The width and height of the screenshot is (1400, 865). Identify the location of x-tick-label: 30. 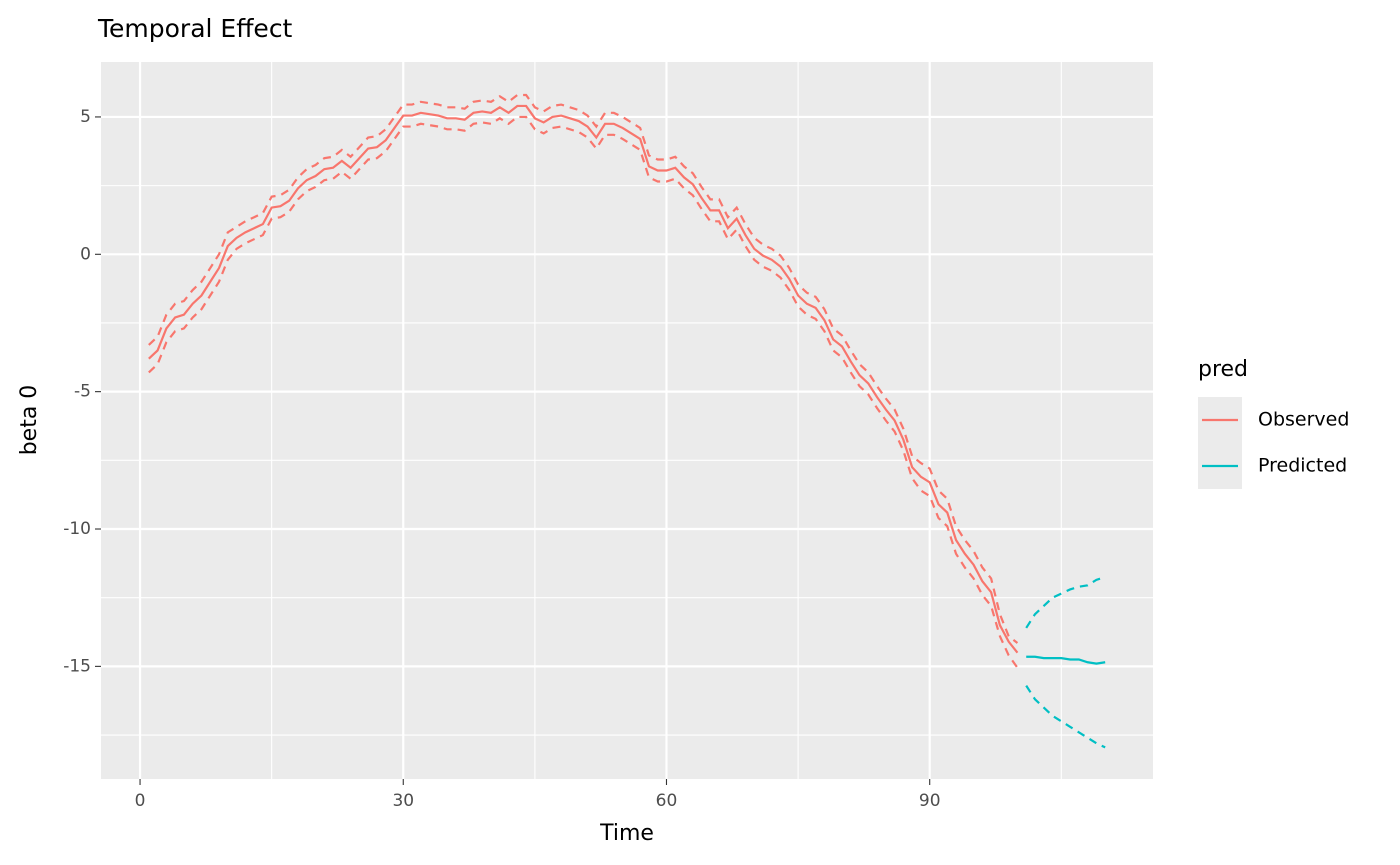
(403, 801).